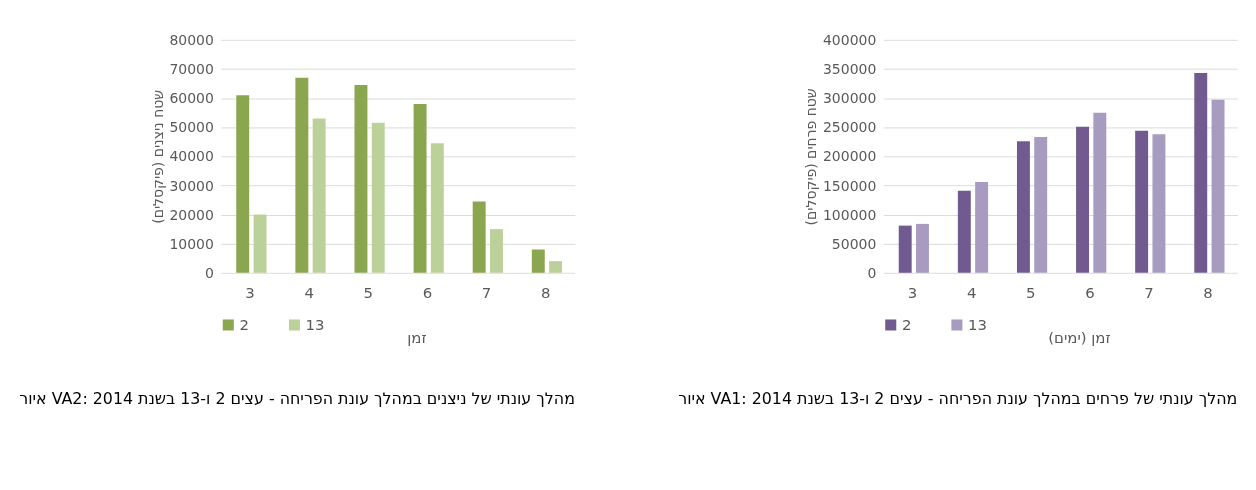 The image size is (1256, 490). Describe the element at coordinates (191, 156) in the screenshot. I see `y-tick-label: 40000` at that location.